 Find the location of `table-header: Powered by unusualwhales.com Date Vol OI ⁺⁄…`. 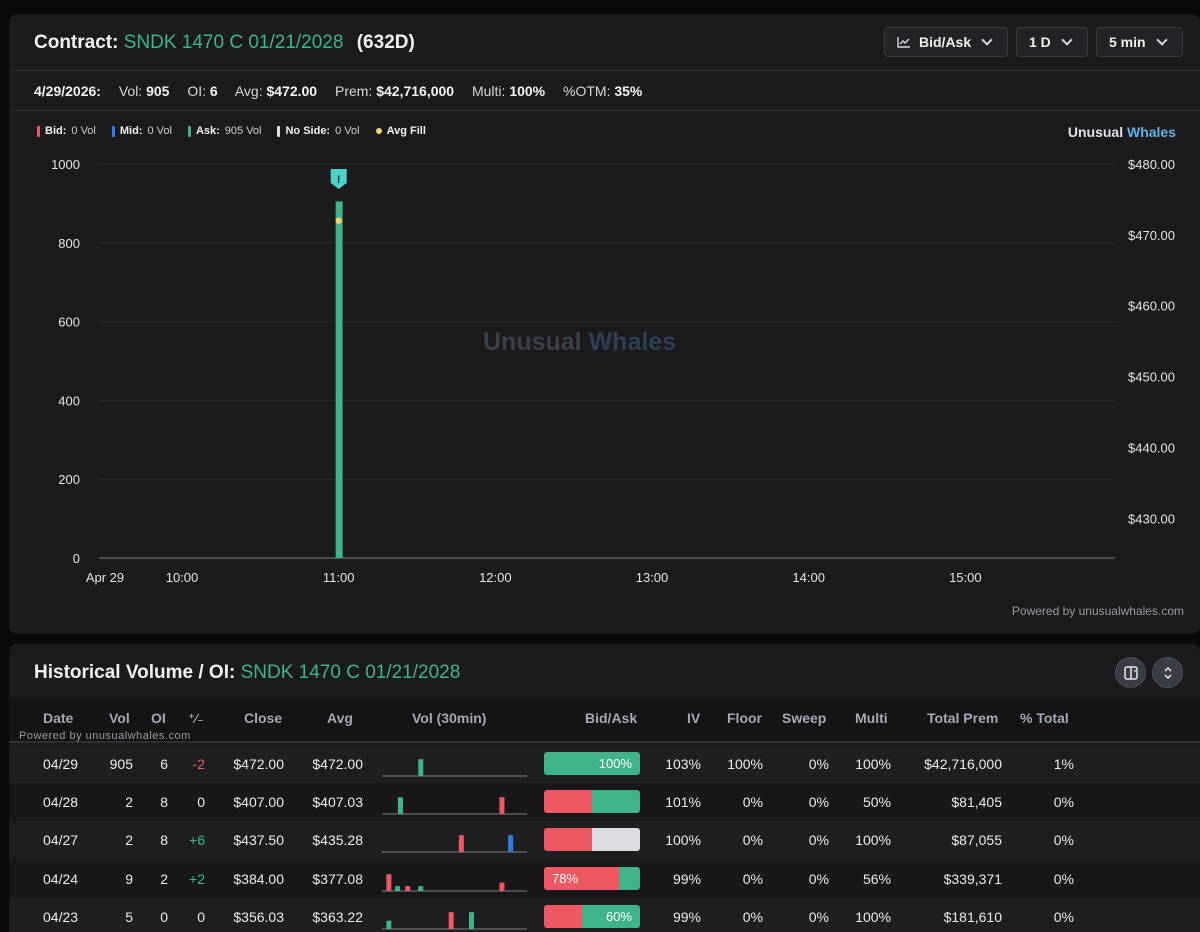

table-header: Powered by unusualwhales.com Date Vol OI ⁺⁄… is located at coordinates (604, 721).